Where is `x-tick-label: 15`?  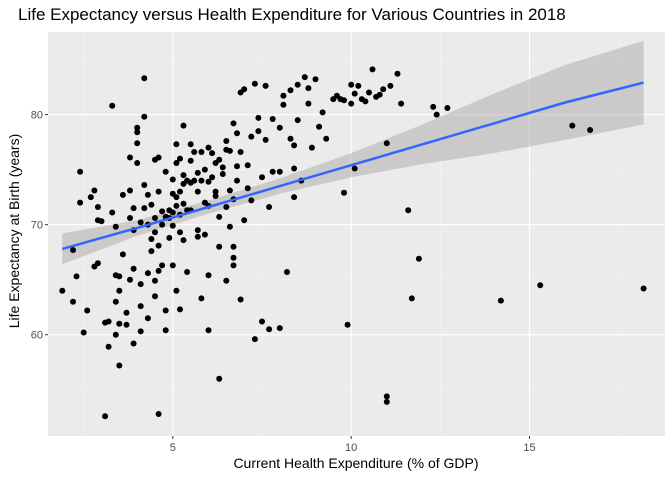 x-tick-label: 15 is located at coordinates (529, 448).